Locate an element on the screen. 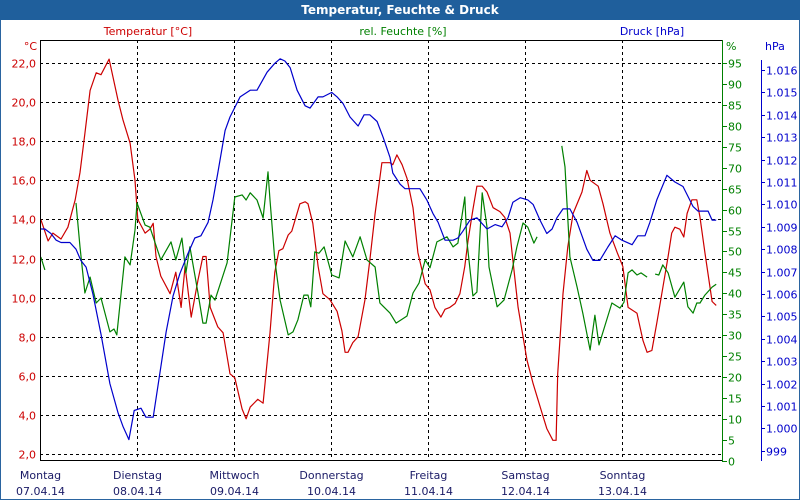 Image resolution: width=800 pixels, height=500 pixels. temperature-axis-title: Temperatur [°C] is located at coordinates (147, 31).